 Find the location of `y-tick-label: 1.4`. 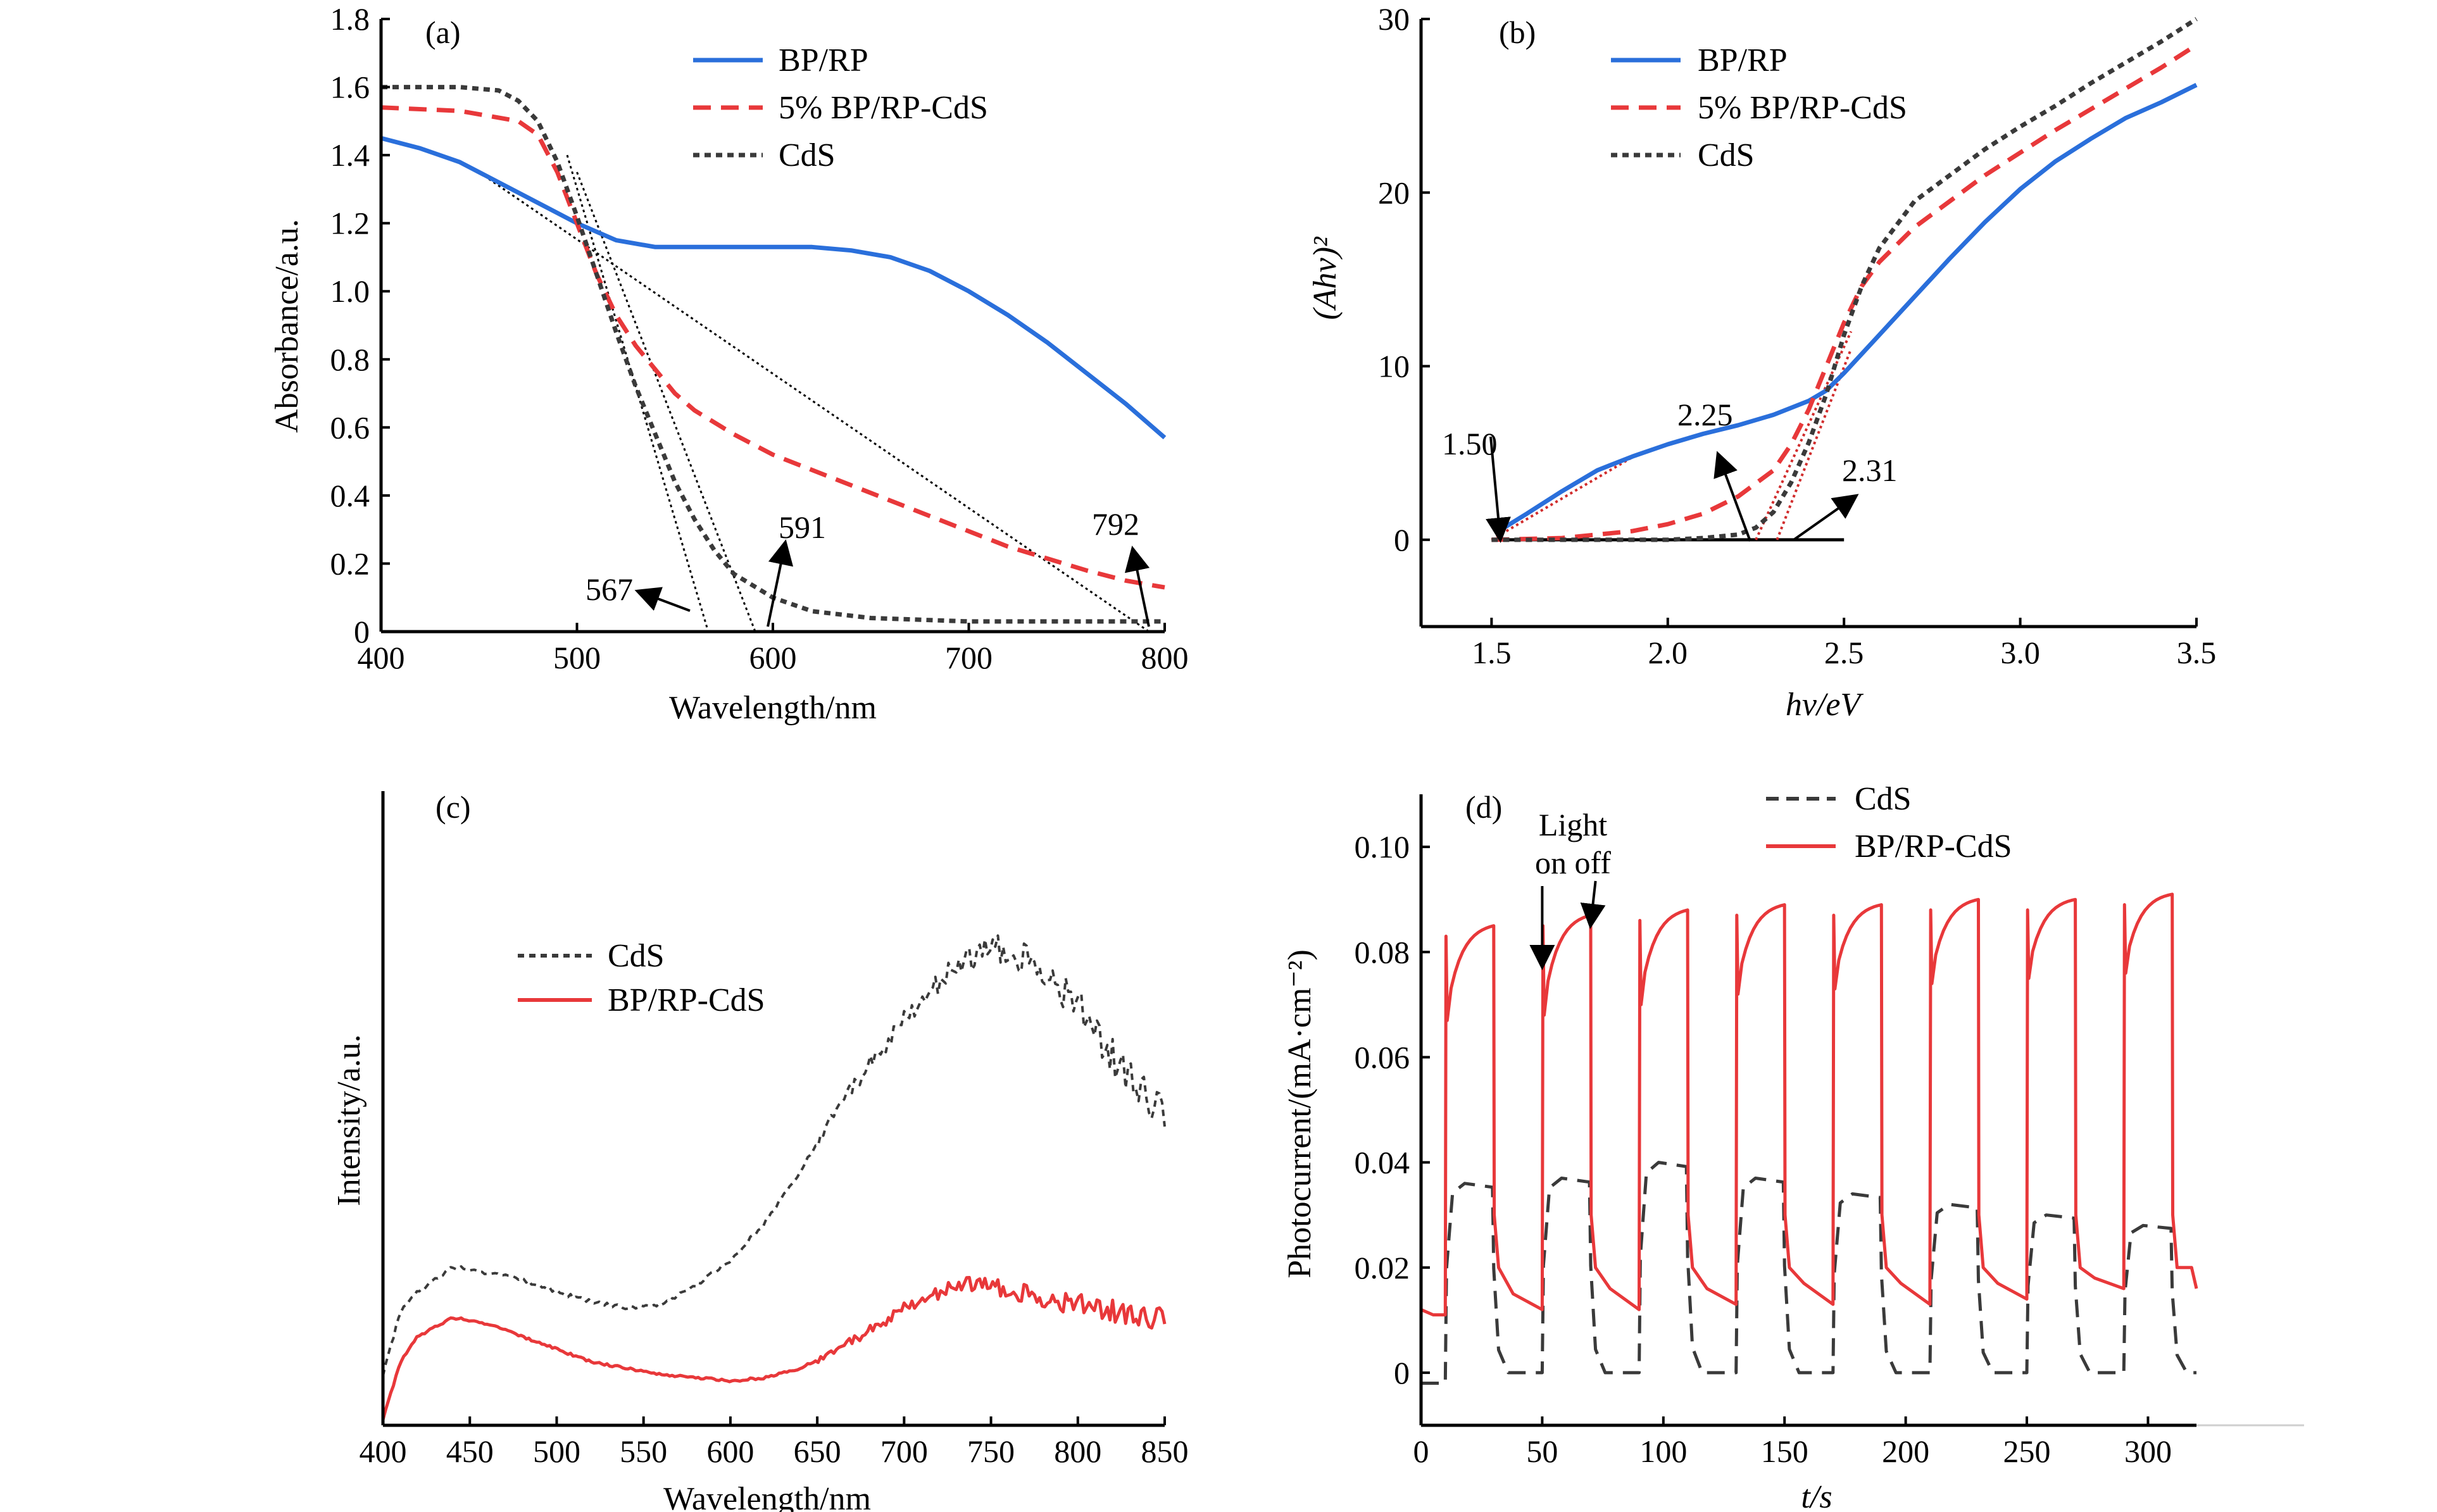

y-tick-label: 1.4 is located at coordinates (350, 155).